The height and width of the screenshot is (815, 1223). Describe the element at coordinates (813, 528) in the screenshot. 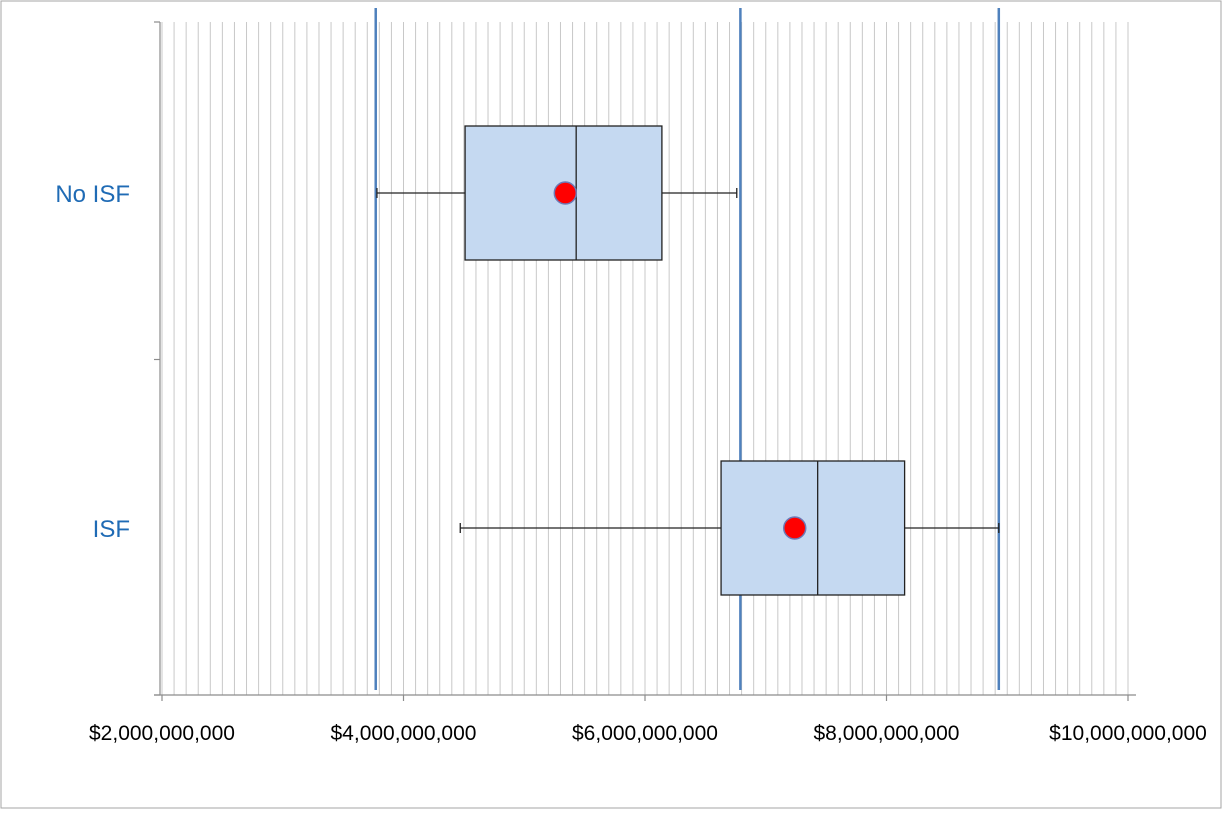

I see `box-iqr` at that location.